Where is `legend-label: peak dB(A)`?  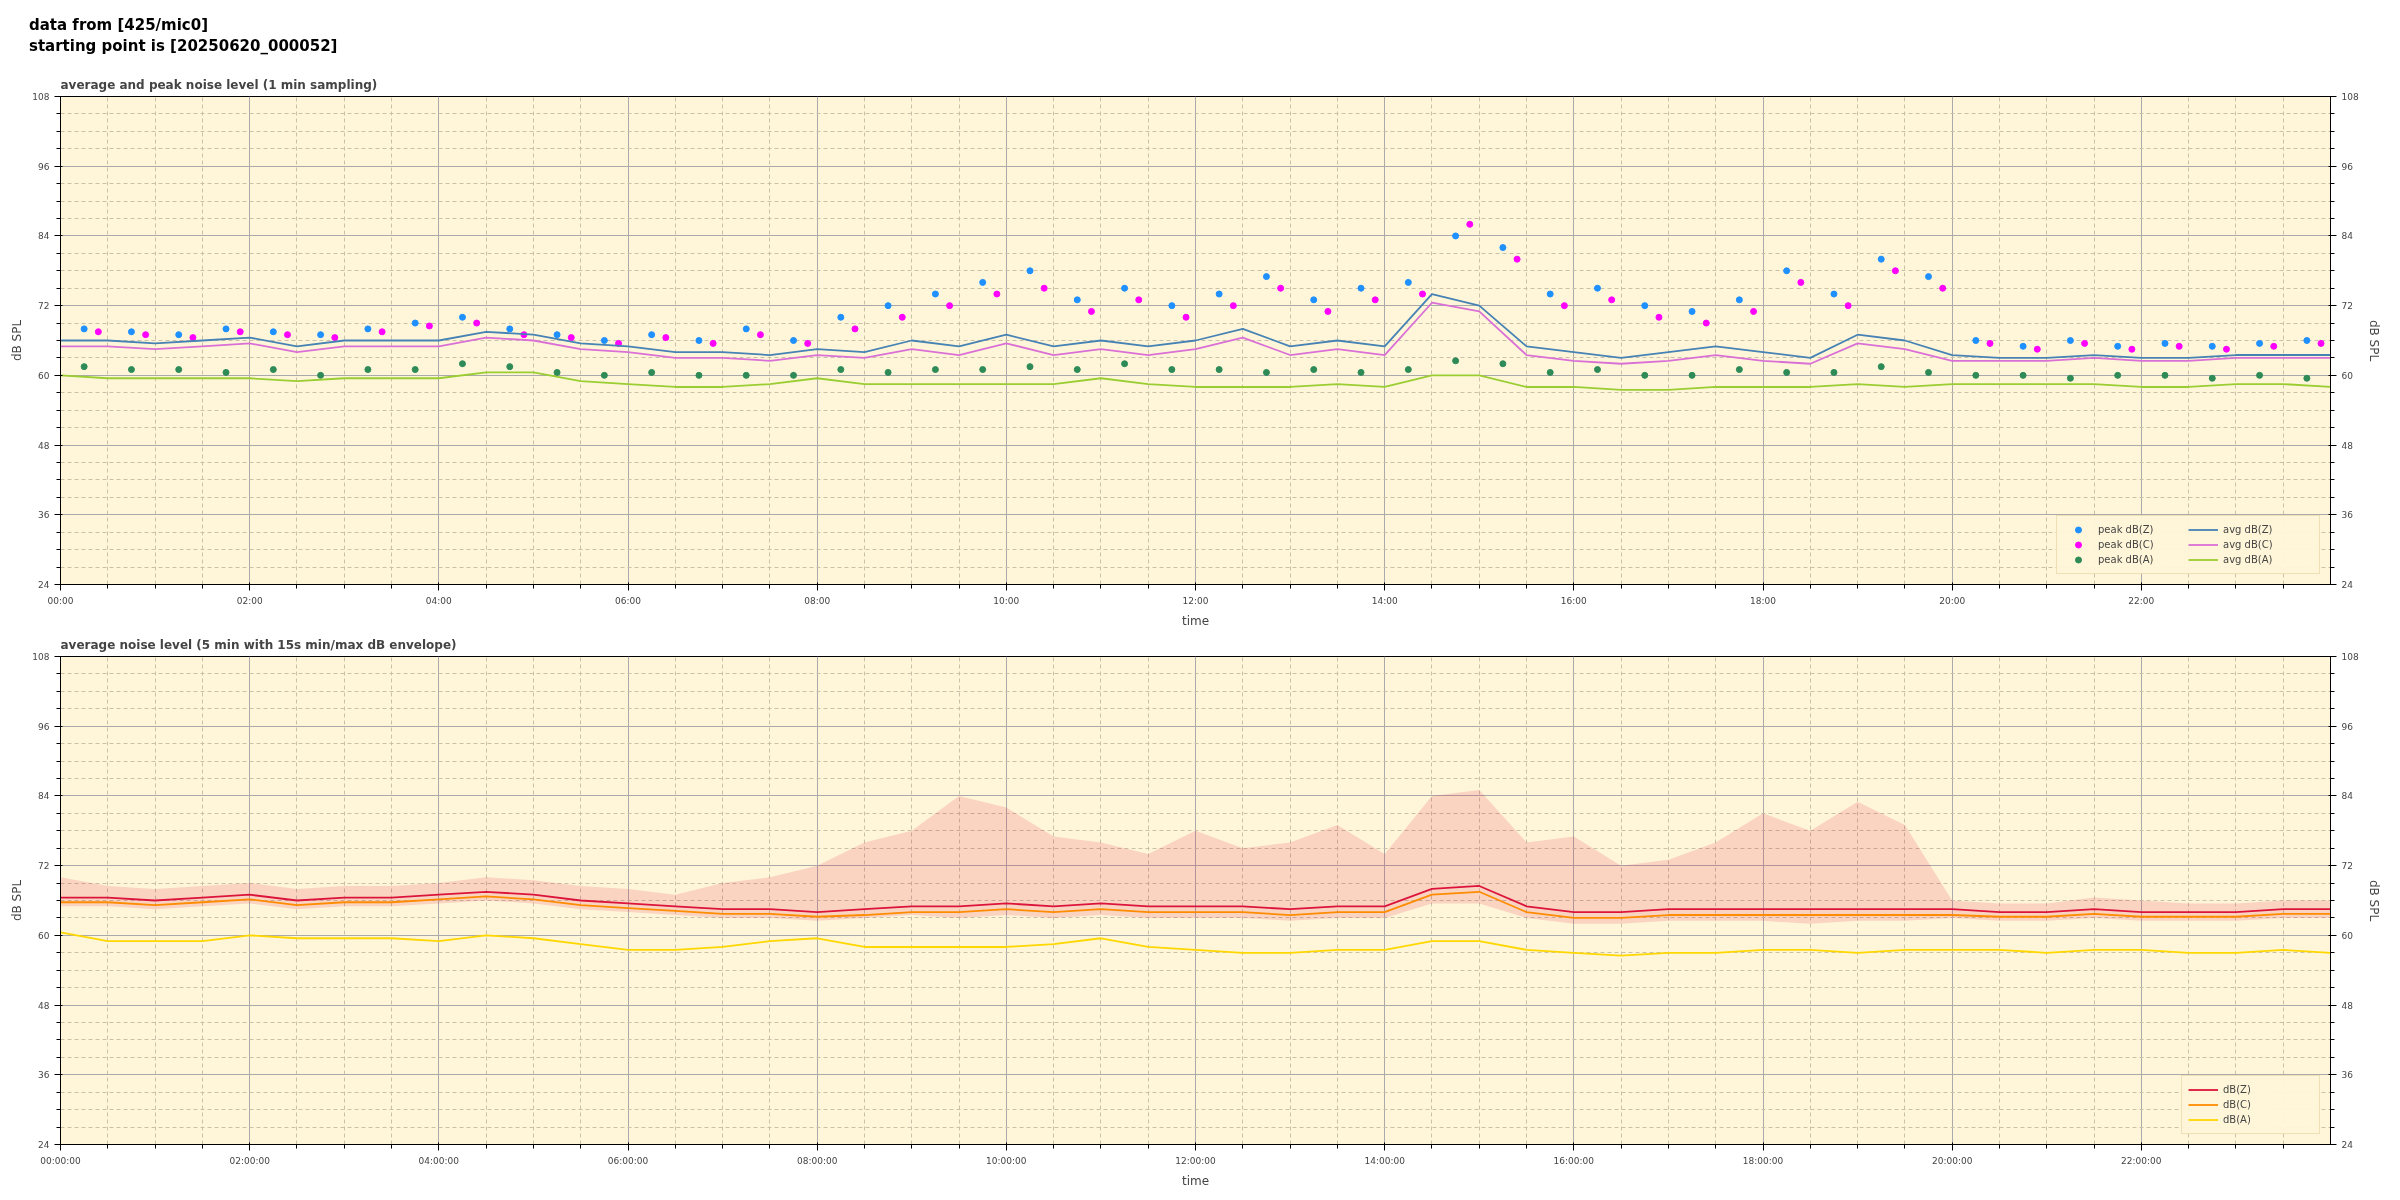
legend-label: peak dB(A) is located at coordinates (2126, 560).